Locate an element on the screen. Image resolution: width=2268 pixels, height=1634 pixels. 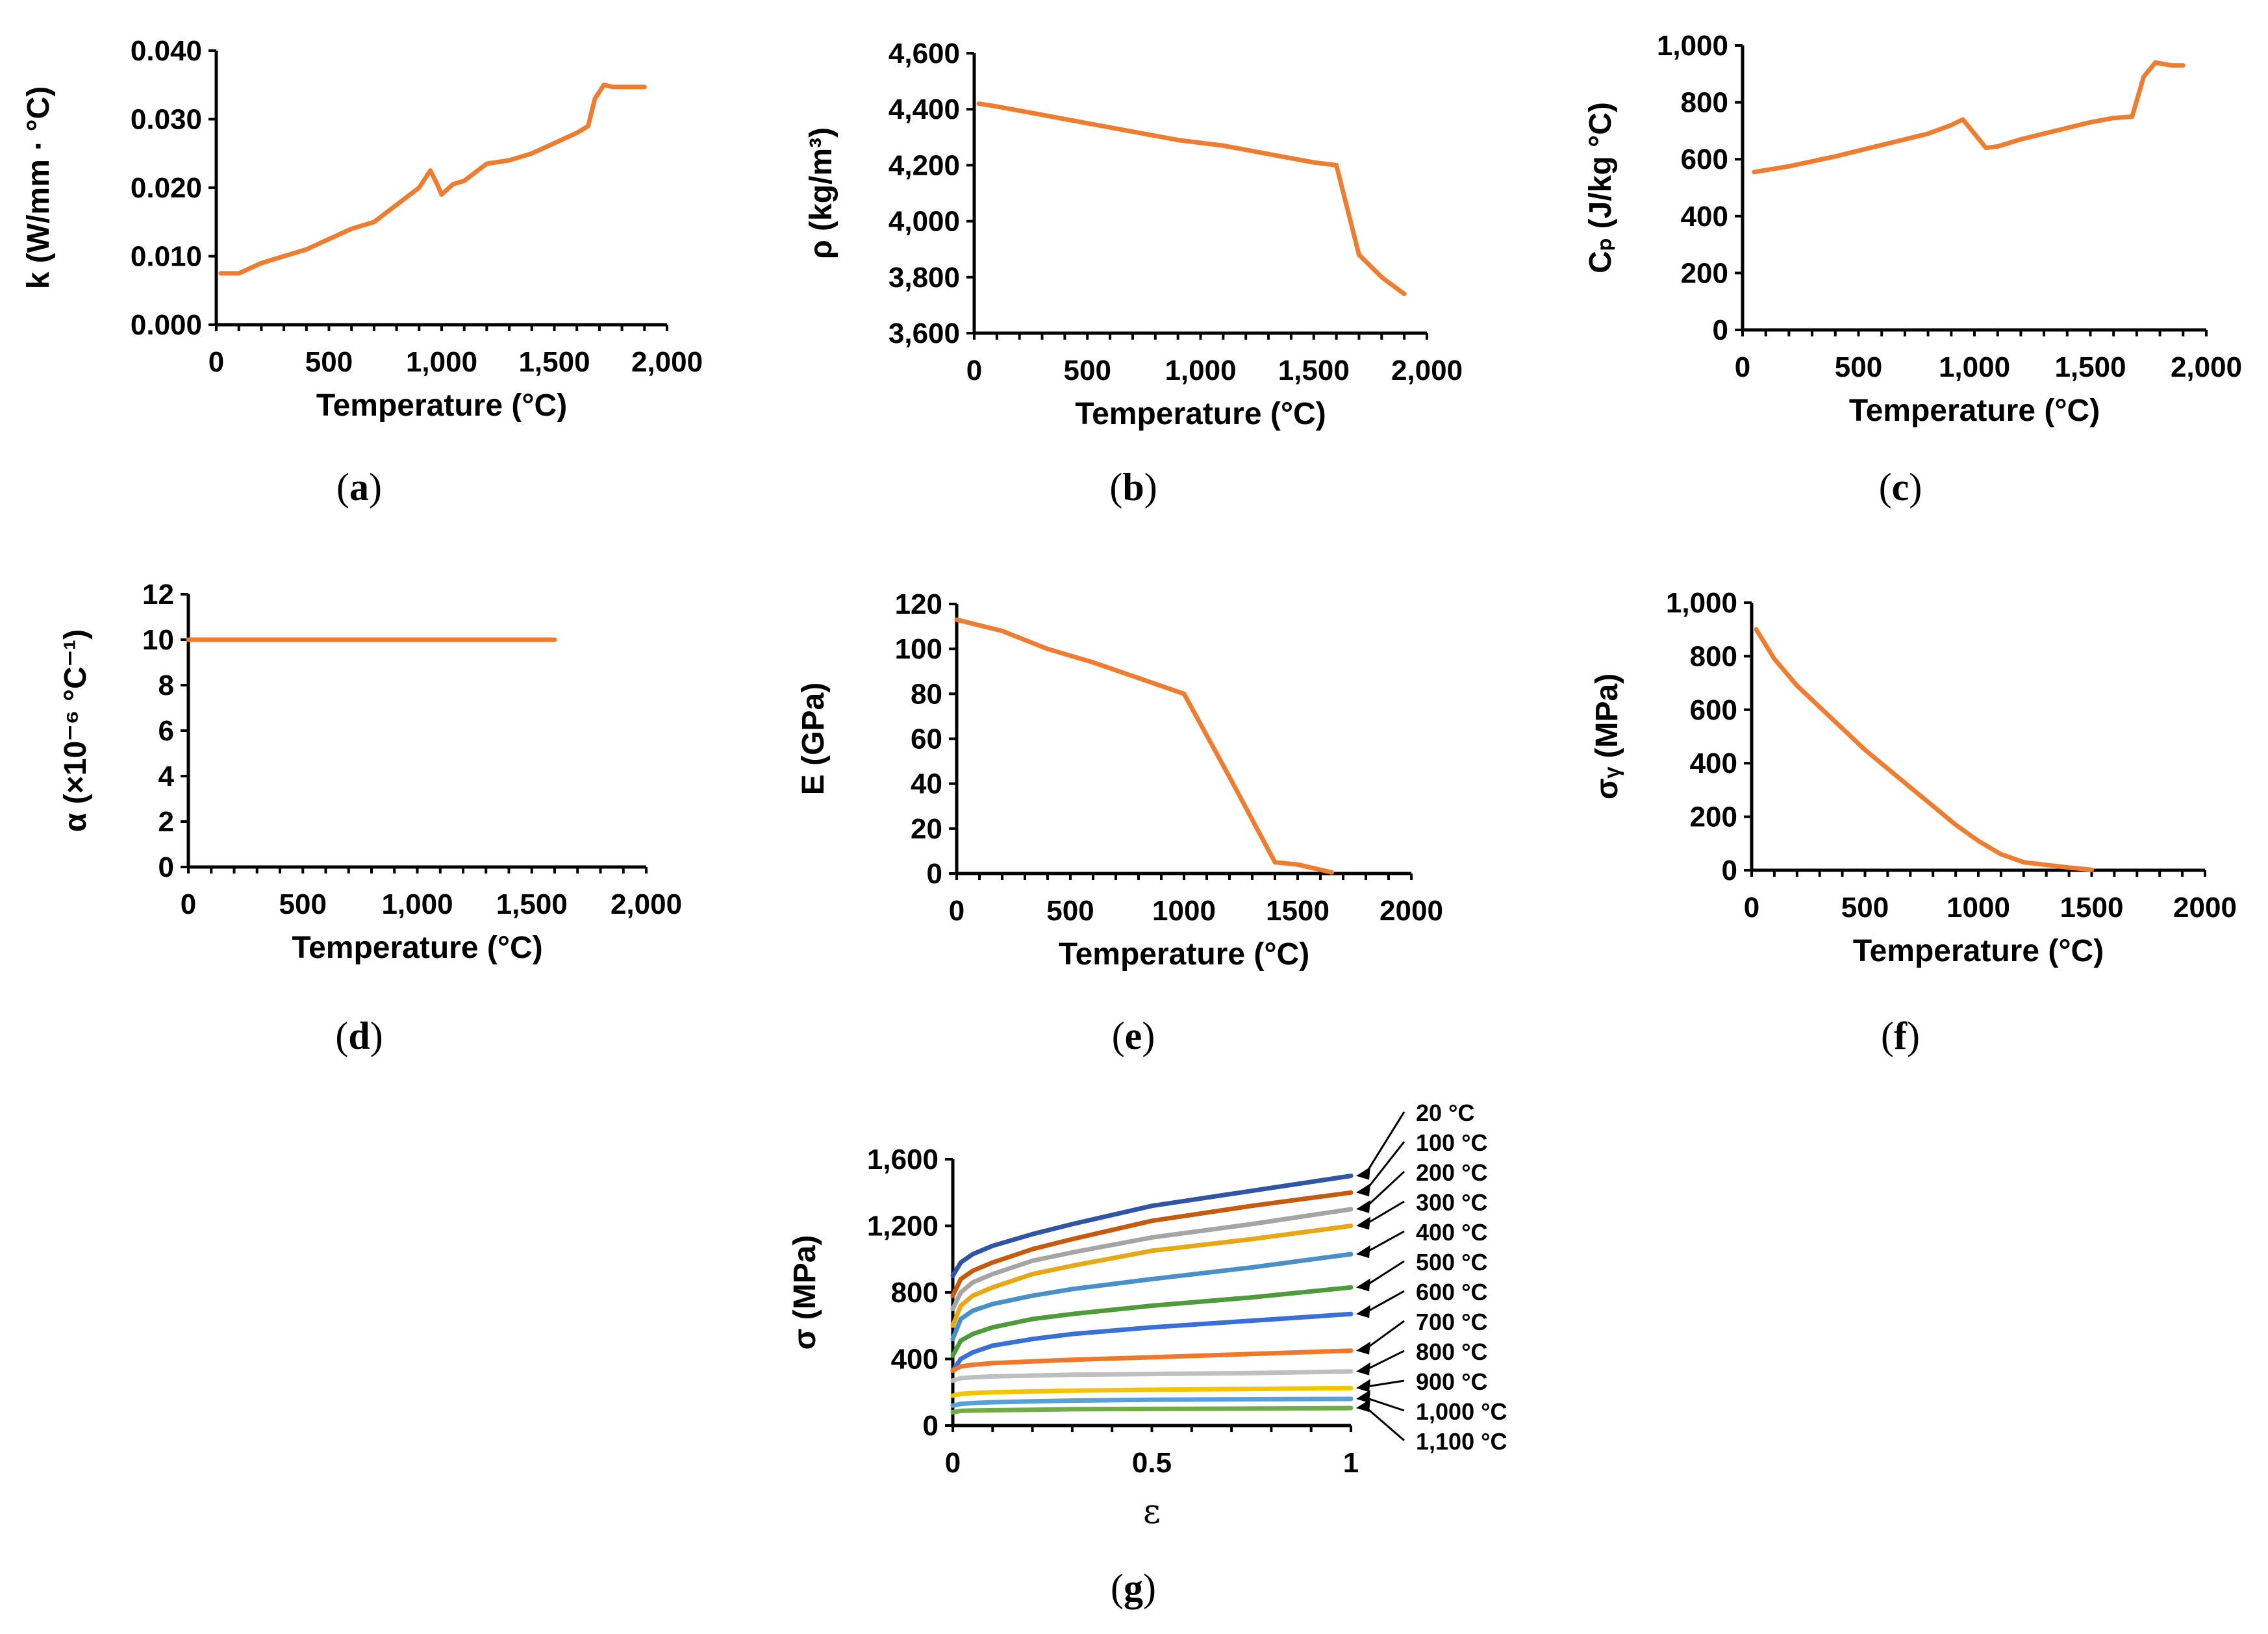
legend-label: 500 °C is located at coordinates (1451, 1262).